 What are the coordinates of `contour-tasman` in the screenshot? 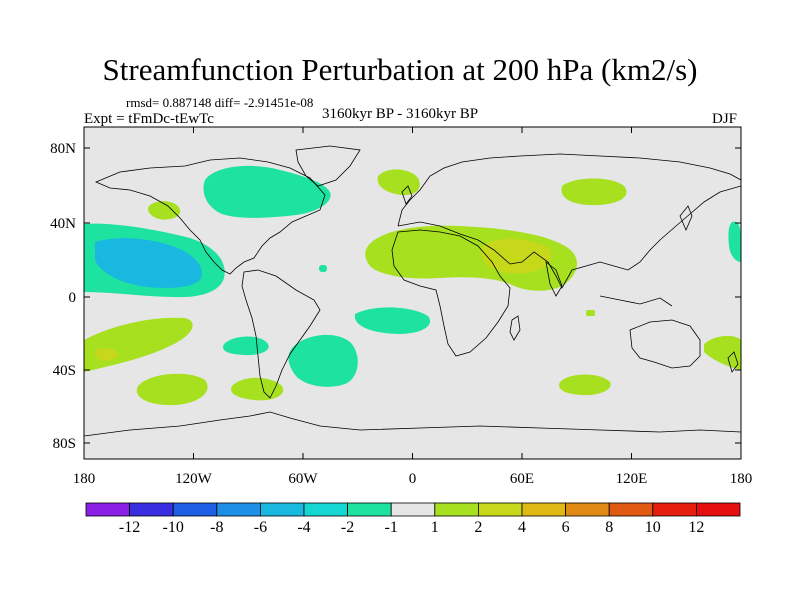 It's located at (722, 352).